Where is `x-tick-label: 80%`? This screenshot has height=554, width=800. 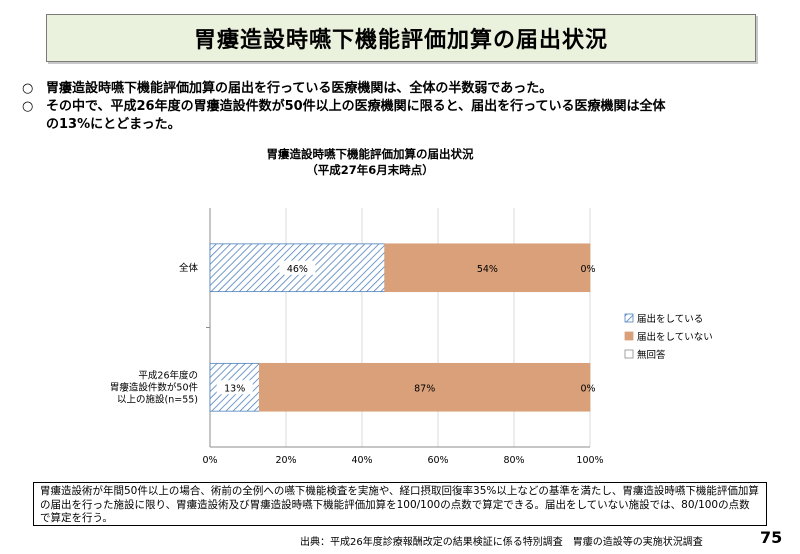
x-tick-label: 80% is located at coordinates (513, 460).